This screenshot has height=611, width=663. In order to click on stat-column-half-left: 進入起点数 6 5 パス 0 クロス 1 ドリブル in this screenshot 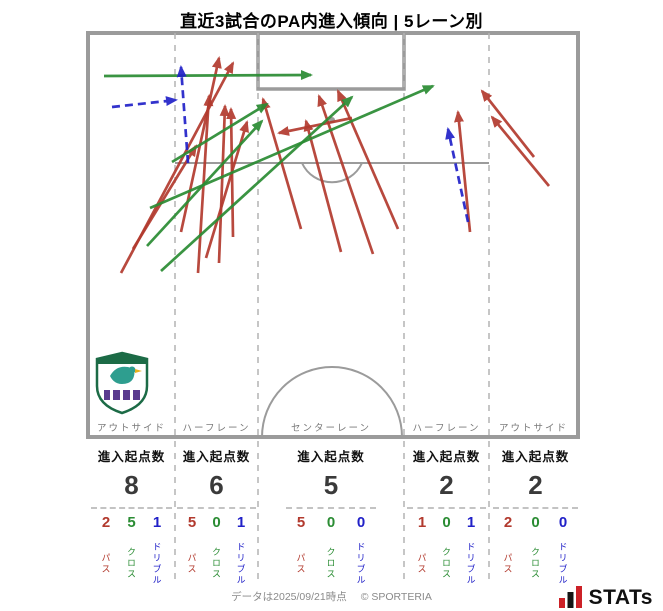, I will do `click(216, 519)`.